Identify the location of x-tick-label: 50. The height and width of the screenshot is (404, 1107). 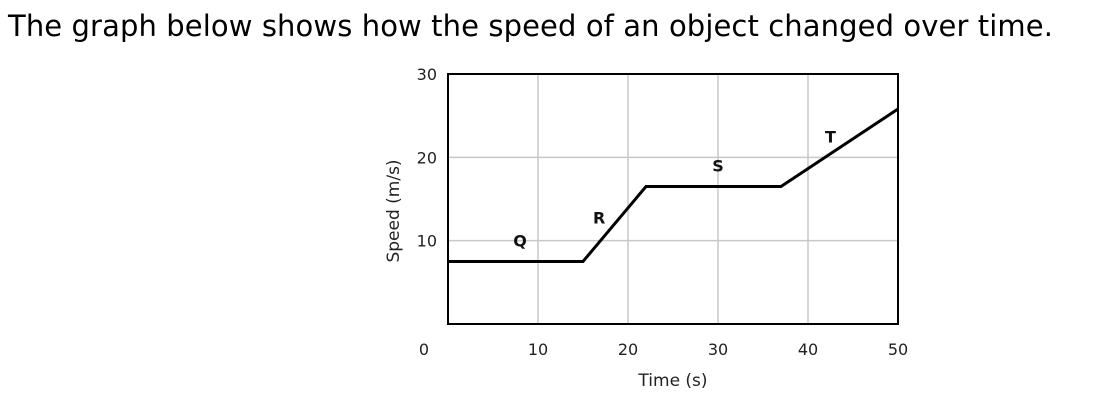
(898, 349).